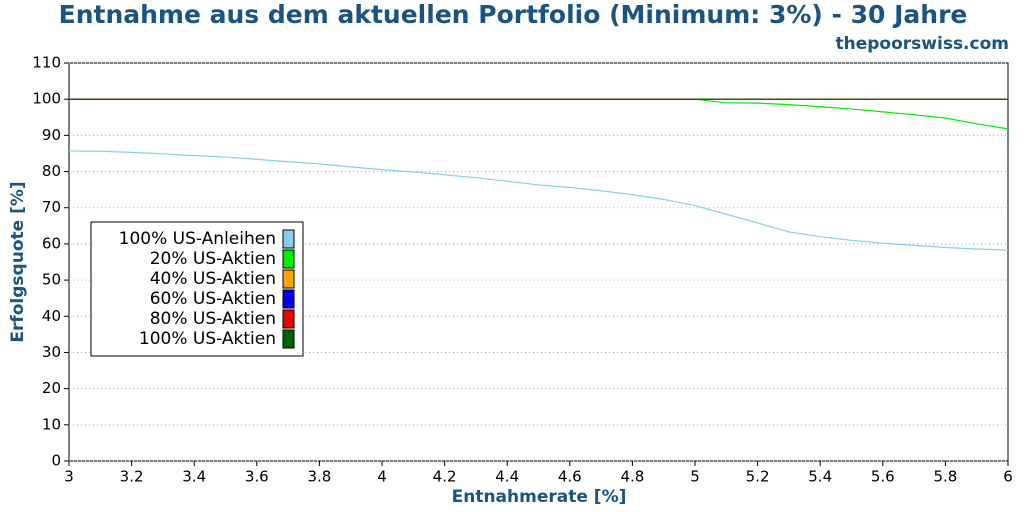 Image resolution: width=1024 pixels, height=512 pixels. What do you see at coordinates (883, 477) in the screenshot?
I see `x-tick-label: 5.6` at bounding box center [883, 477].